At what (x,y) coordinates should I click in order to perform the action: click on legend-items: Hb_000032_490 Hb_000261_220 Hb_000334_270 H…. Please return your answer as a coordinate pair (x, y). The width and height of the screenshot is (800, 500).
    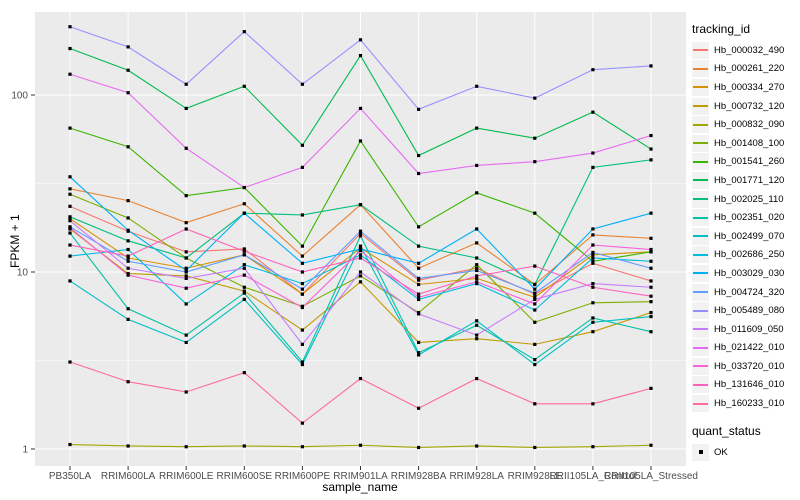
    Looking at the image, I should click on (746, 227).